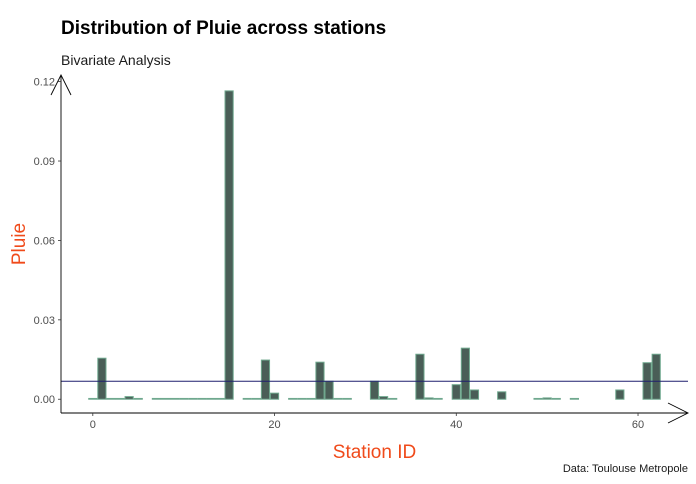 Image resolution: width=696 pixels, height=484 pixels. I want to click on y-ticks-group: 0.00 0.03 0.06 0.09 0.12, so click(47, 241).